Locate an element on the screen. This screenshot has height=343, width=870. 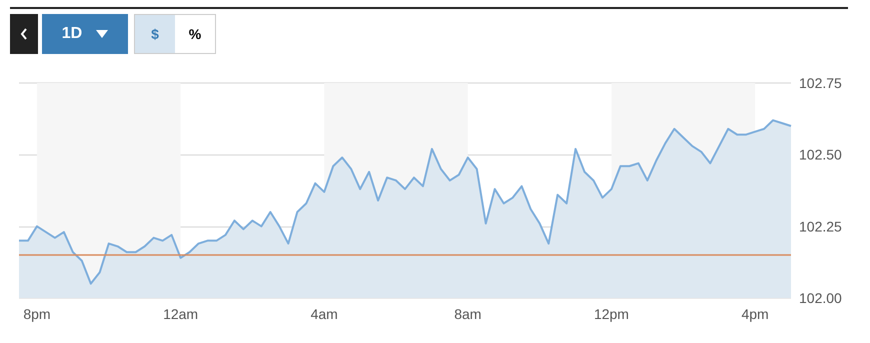
x-tick-label: 12am is located at coordinates (180, 314).